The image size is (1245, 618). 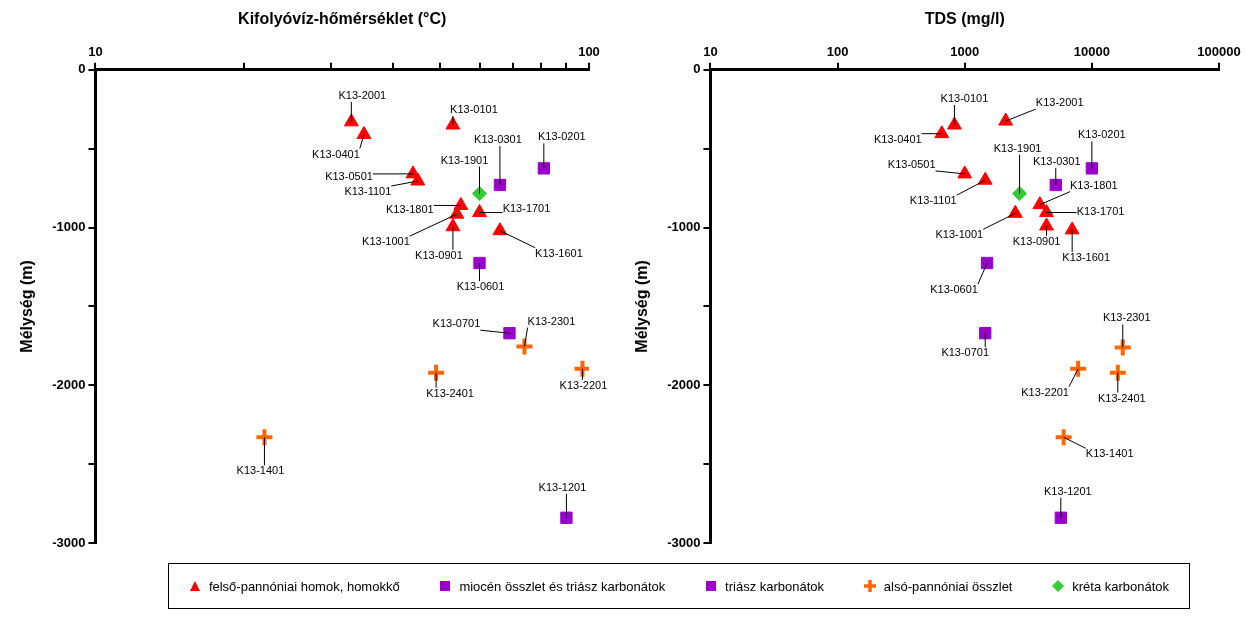 What do you see at coordinates (965, 51) in the screenshot?
I see `x-tick-label: 1000` at bounding box center [965, 51].